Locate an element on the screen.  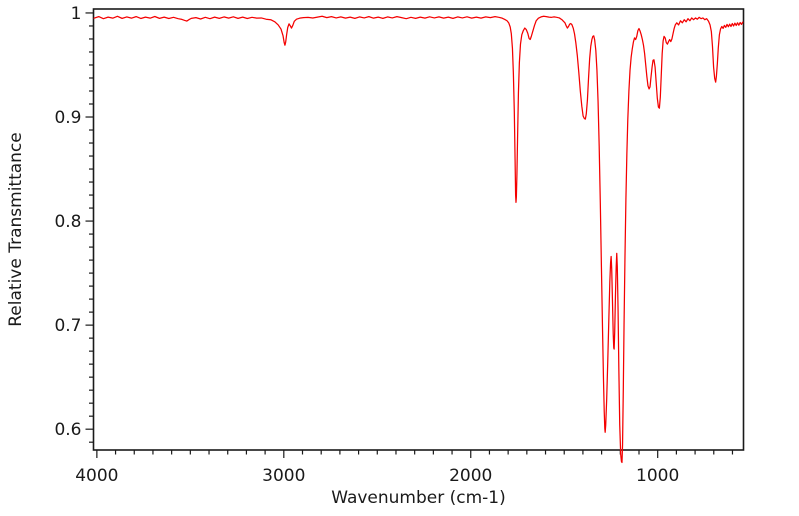
x-axis-title: Wavenumber (cm-1) is located at coordinates (418, 498).